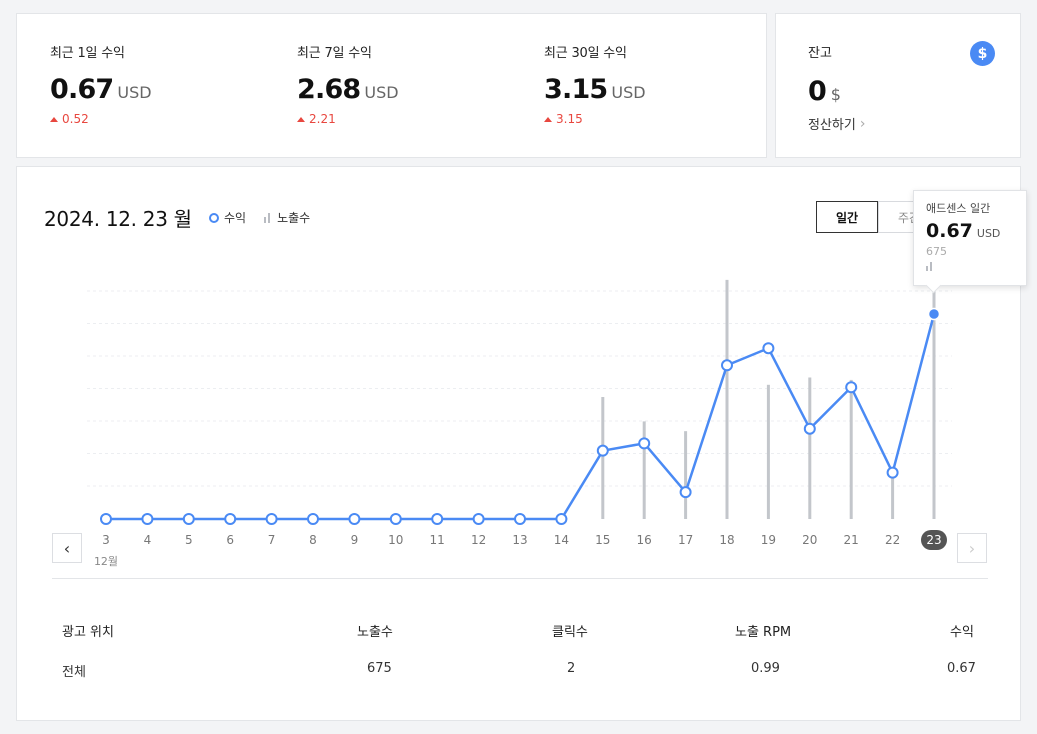 This screenshot has height=734, width=1037. I want to click on cell-placement: 전체, so click(74, 672).